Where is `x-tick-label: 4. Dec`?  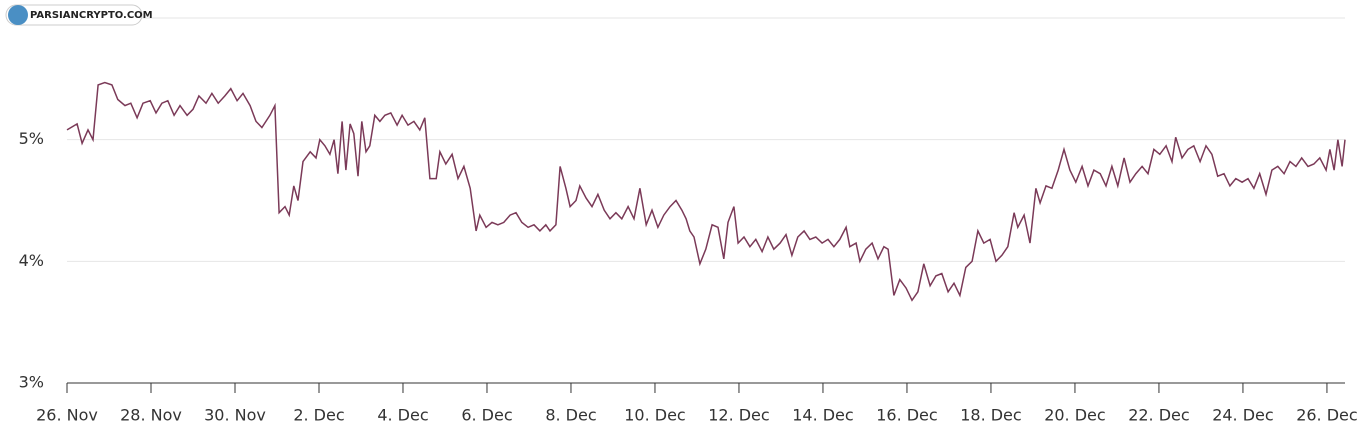 x-tick-label: 4. Dec is located at coordinates (402, 415).